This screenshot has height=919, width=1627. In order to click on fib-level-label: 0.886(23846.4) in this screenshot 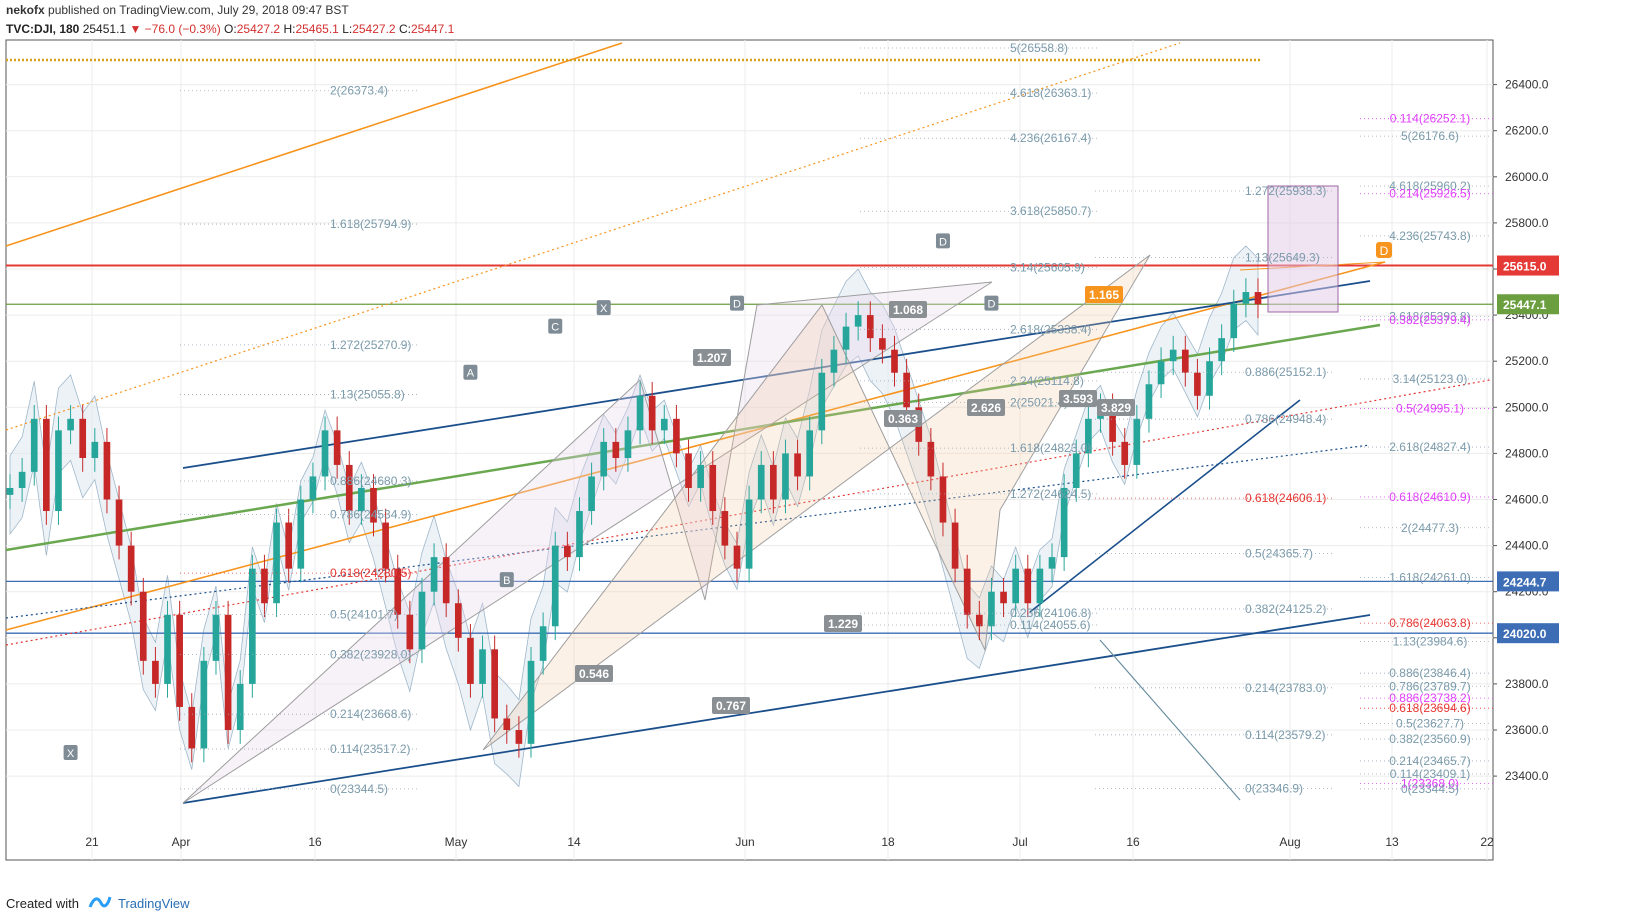, I will do `click(1429, 673)`.